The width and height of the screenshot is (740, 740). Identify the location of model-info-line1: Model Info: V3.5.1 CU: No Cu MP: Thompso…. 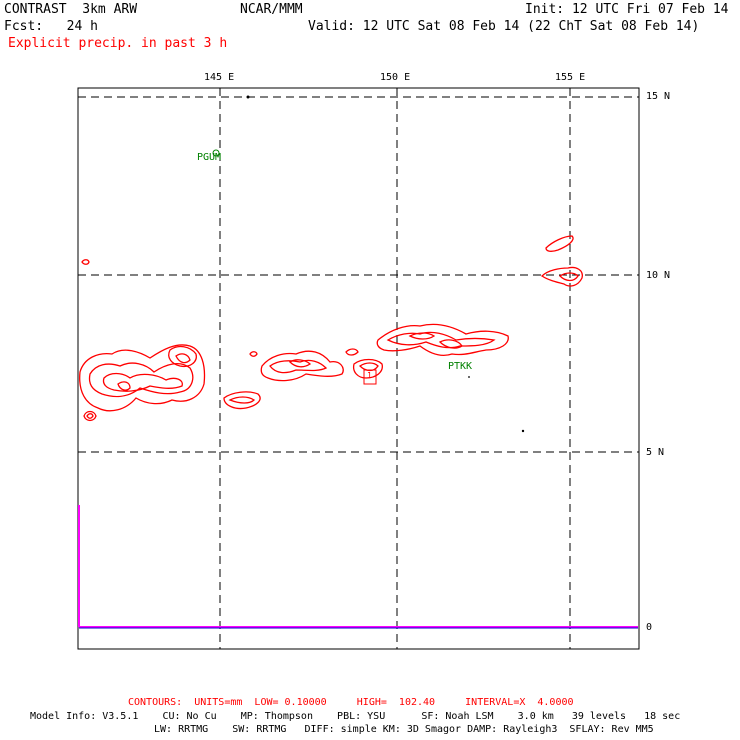
(355, 716).